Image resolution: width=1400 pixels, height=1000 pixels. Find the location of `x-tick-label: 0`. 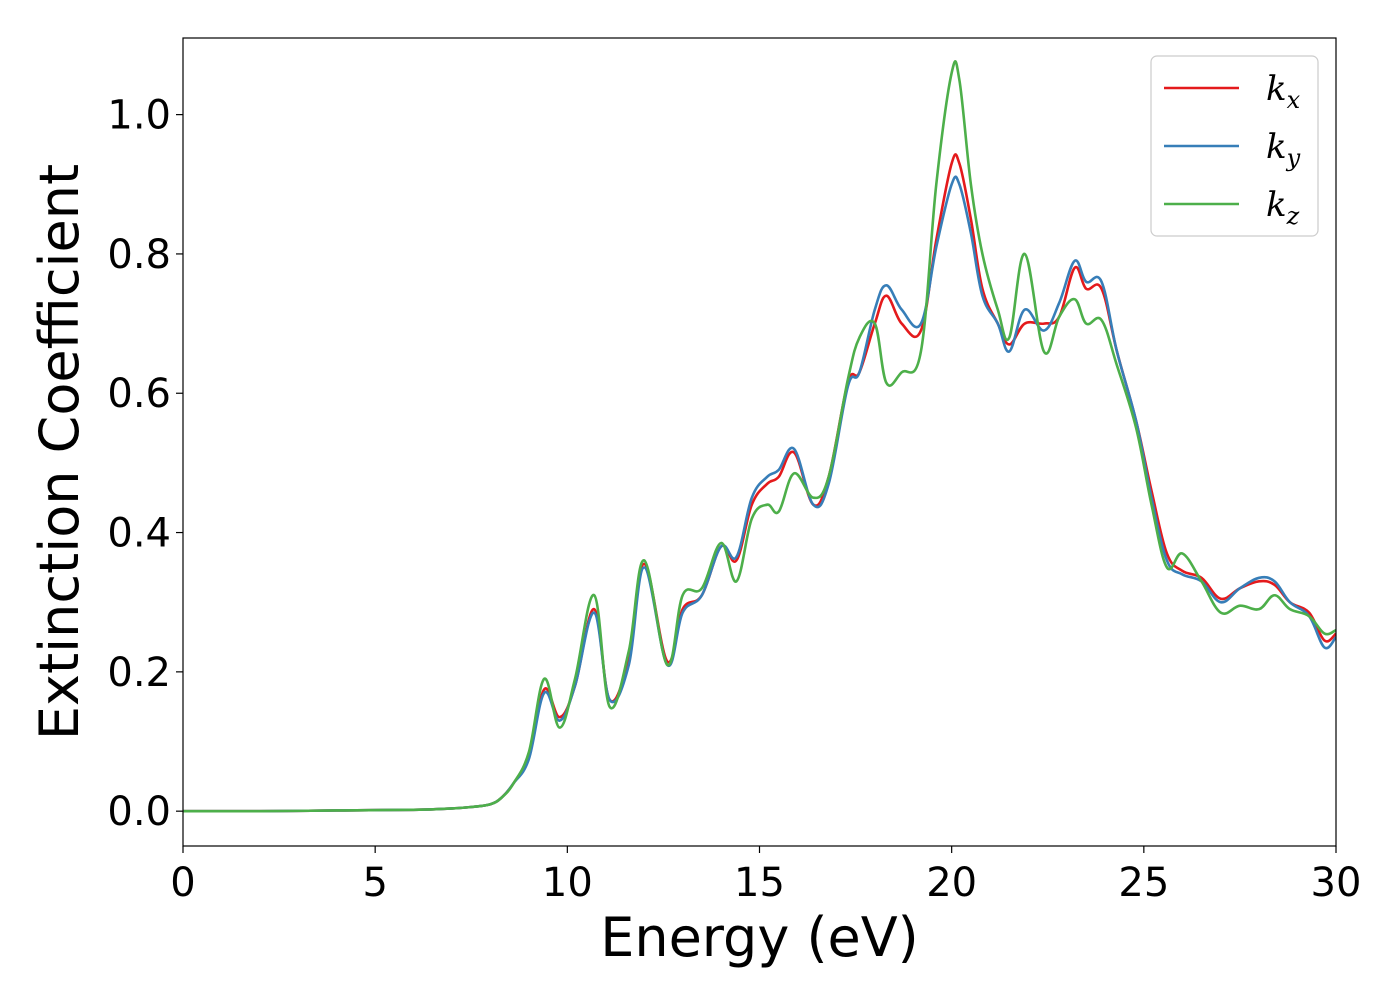

x-tick-label: 0 is located at coordinates (182, 883).